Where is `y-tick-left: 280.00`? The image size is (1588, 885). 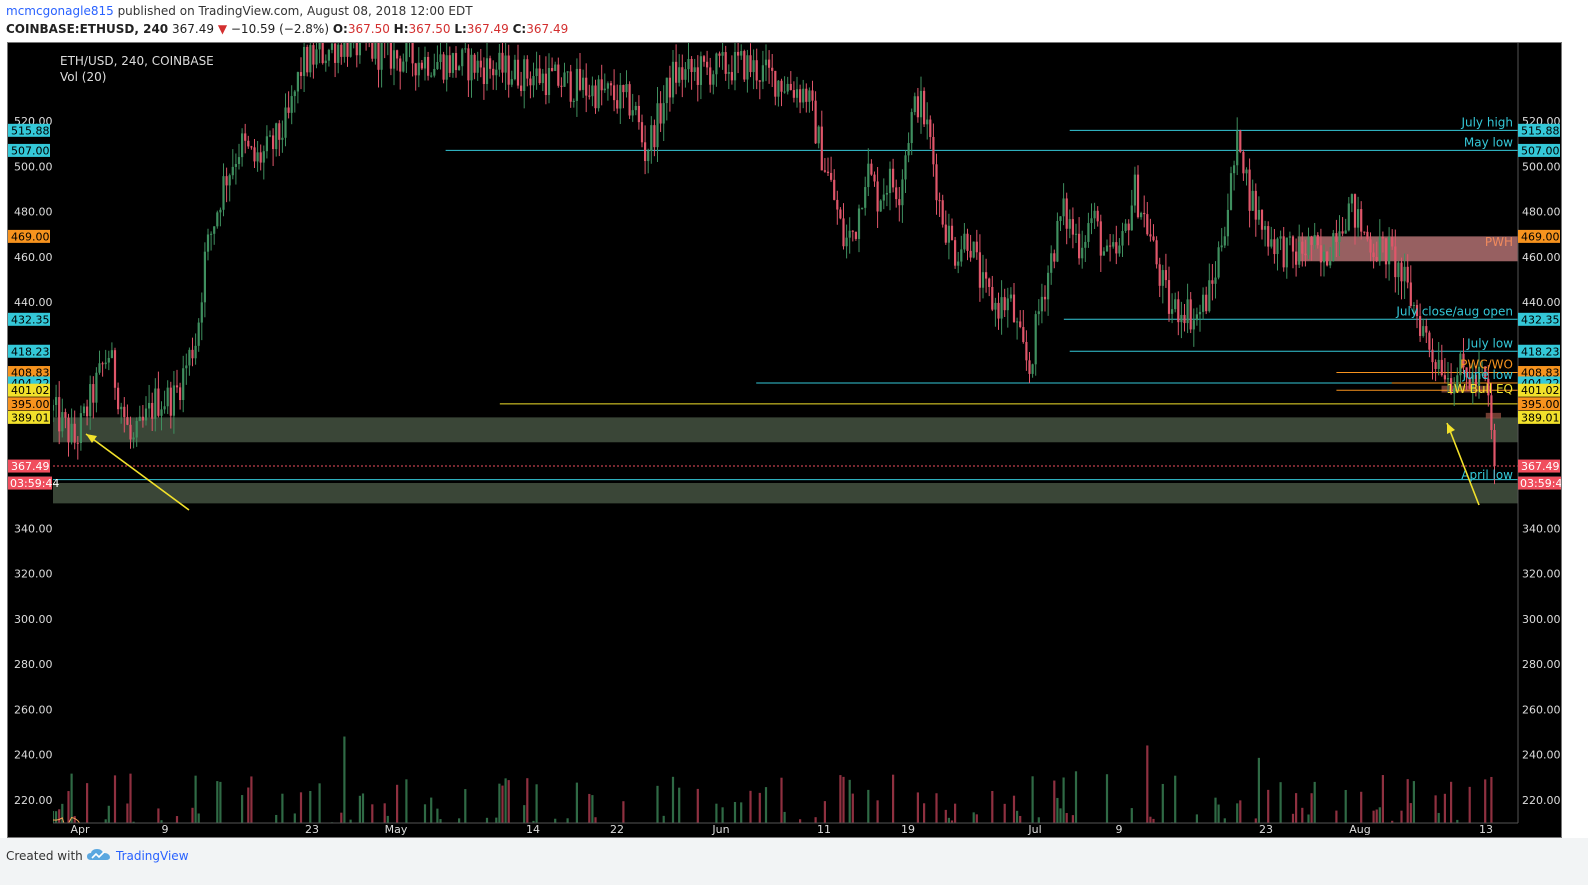 y-tick-left: 280.00 is located at coordinates (33, 664).